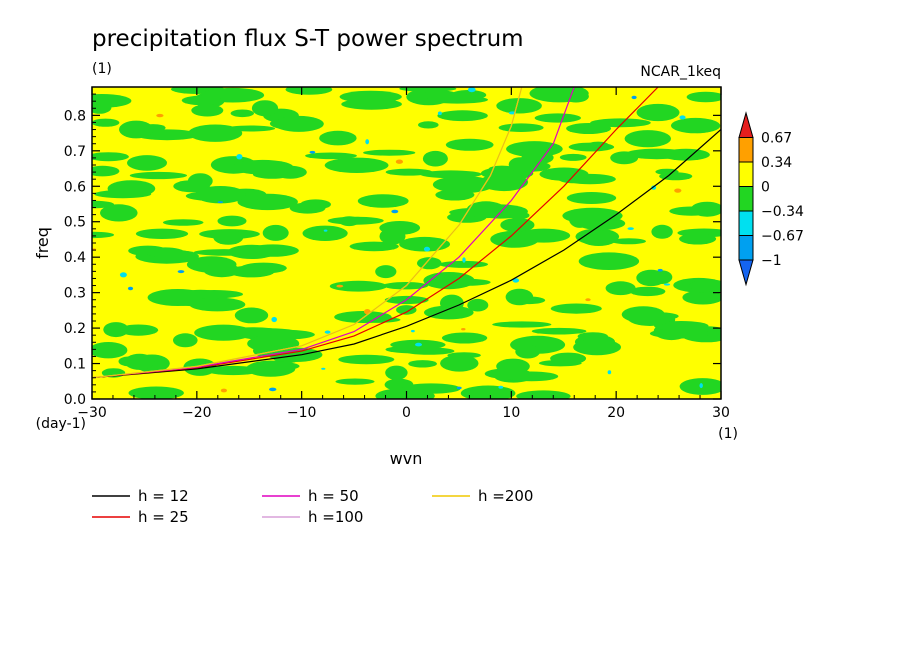  I want to click on y-tick-label: 0.3, so click(75, 294).